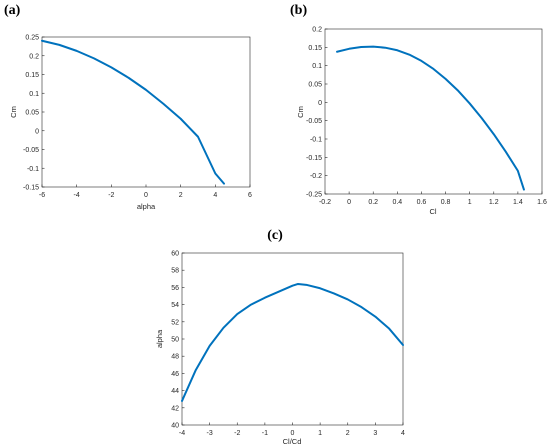 The image size is (550, 448). I want to click on panel-c-y-tick-label: 56, so click(175, 288).